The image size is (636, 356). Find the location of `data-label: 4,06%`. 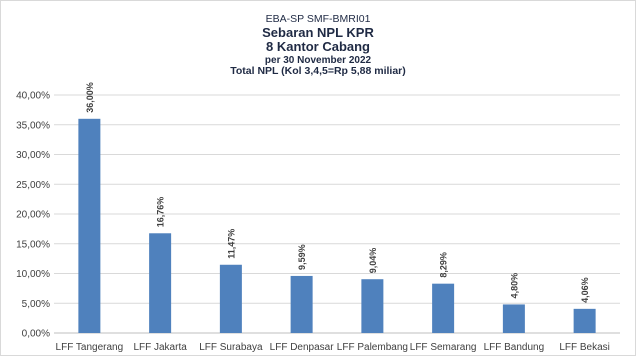

data-label: 4,06% is located at coordinates (585, 290).